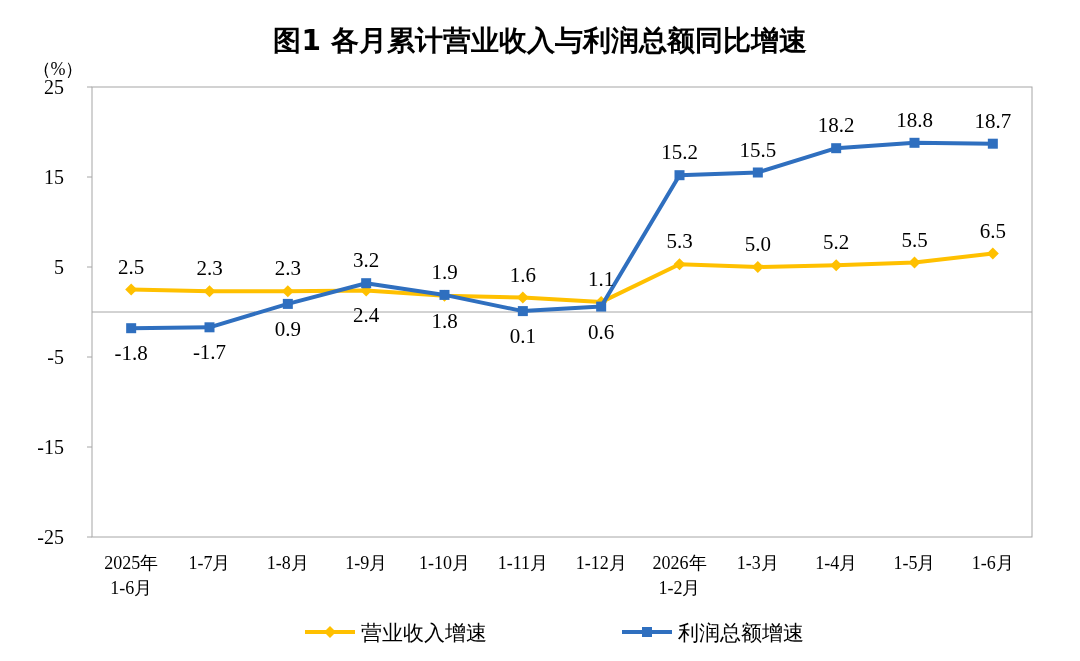  I want to click on y-tick-label: -15, so click(50, 447).